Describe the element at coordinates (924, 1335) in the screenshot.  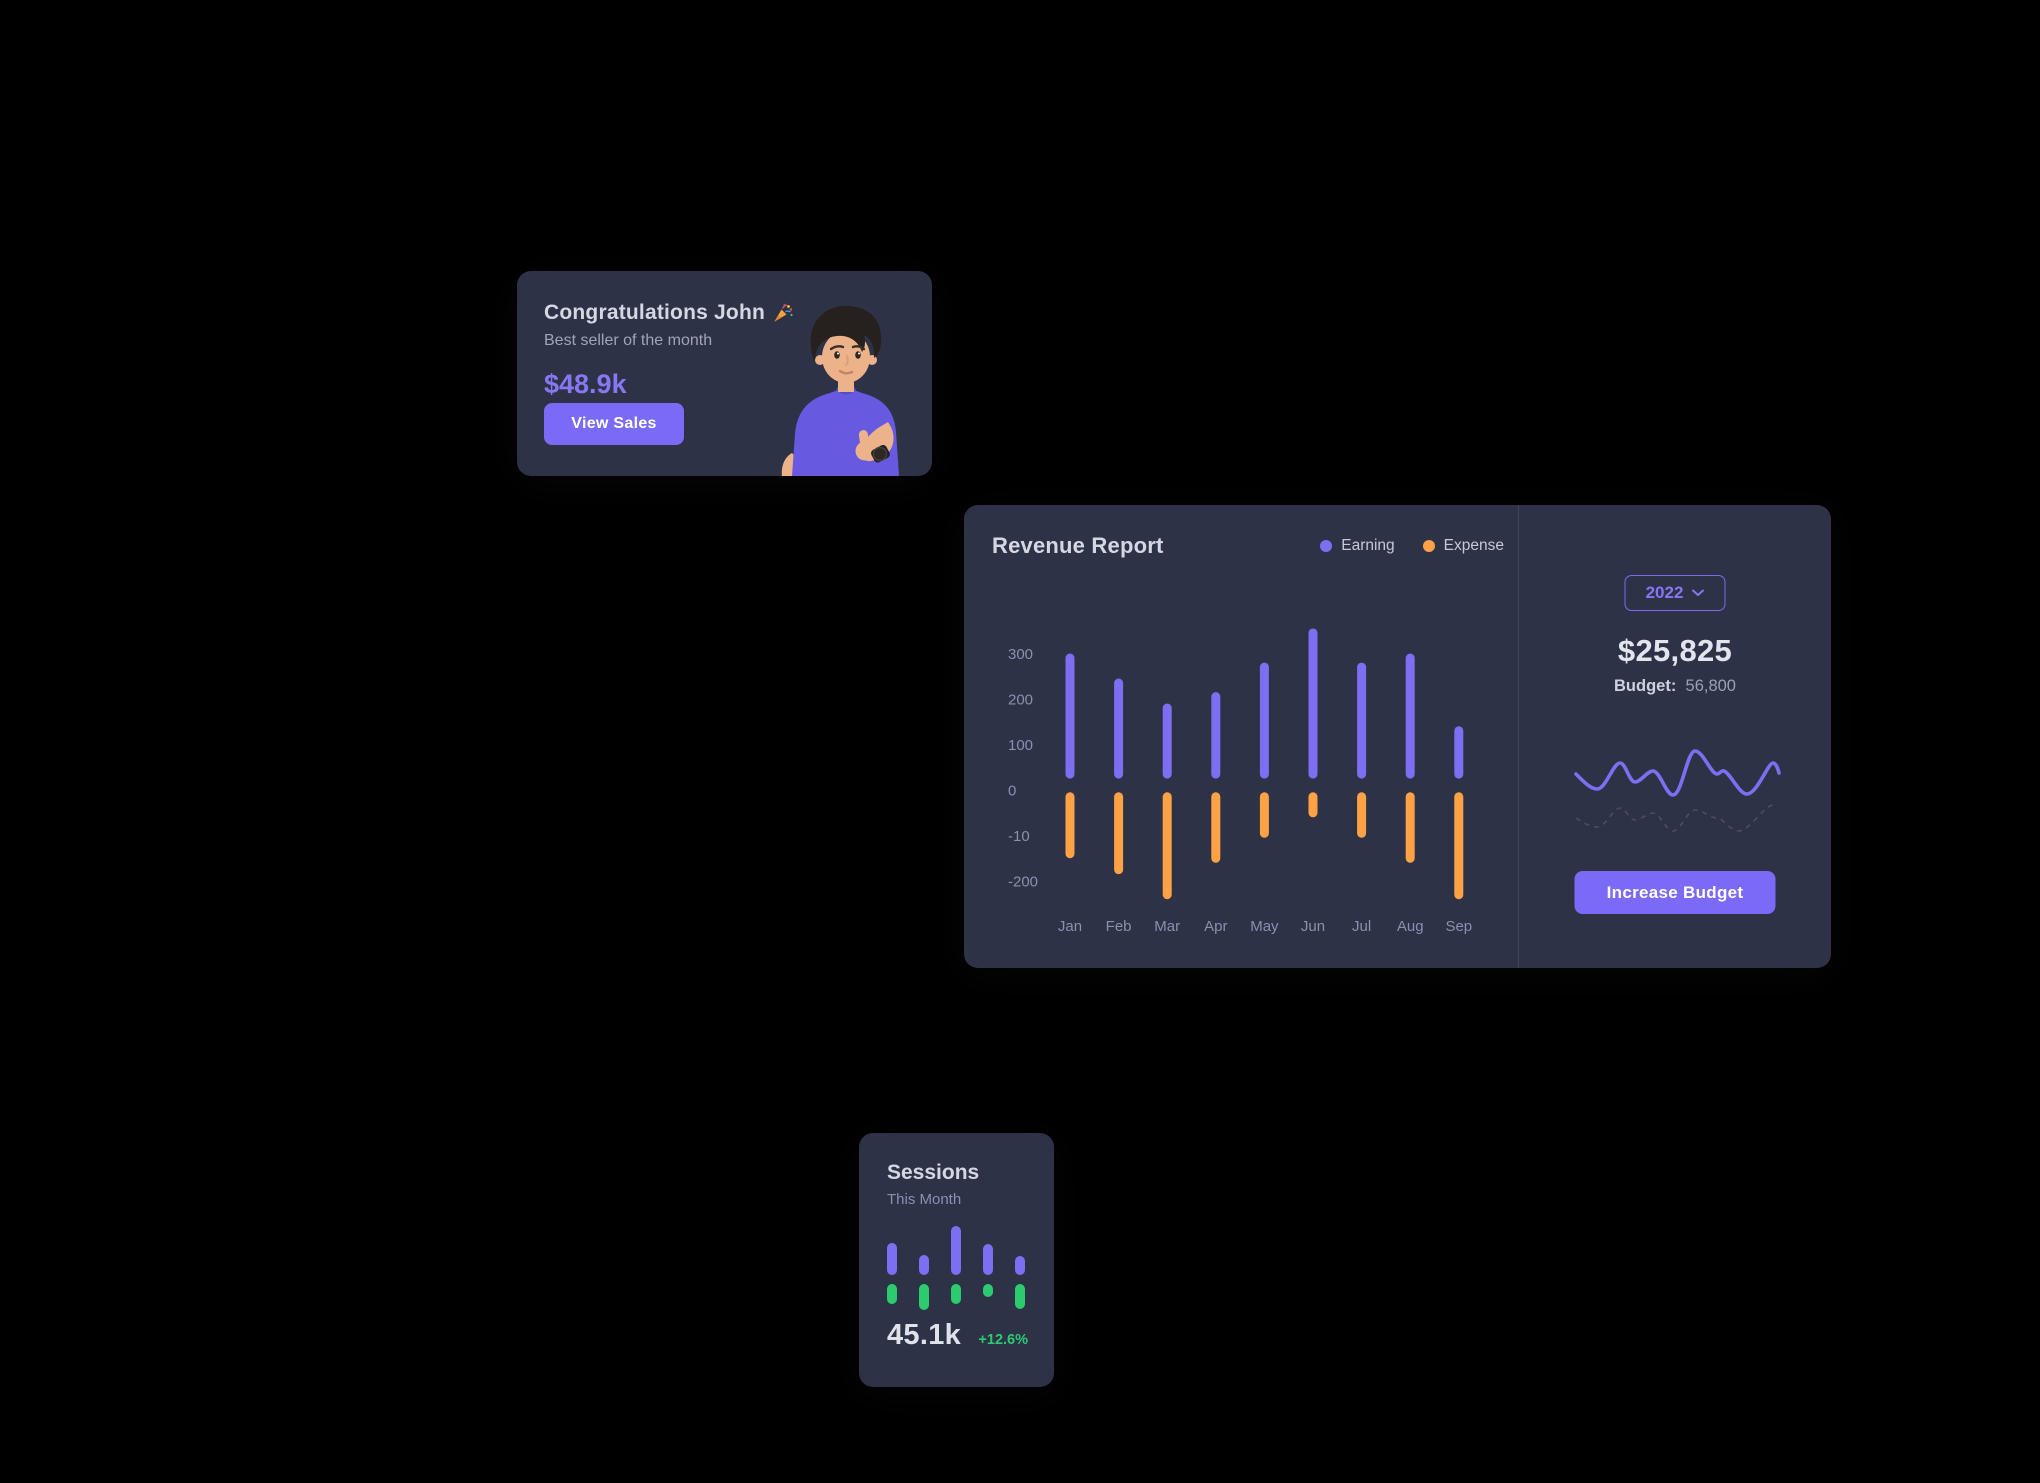
I see `sessions-value: 45.1k` at that location.